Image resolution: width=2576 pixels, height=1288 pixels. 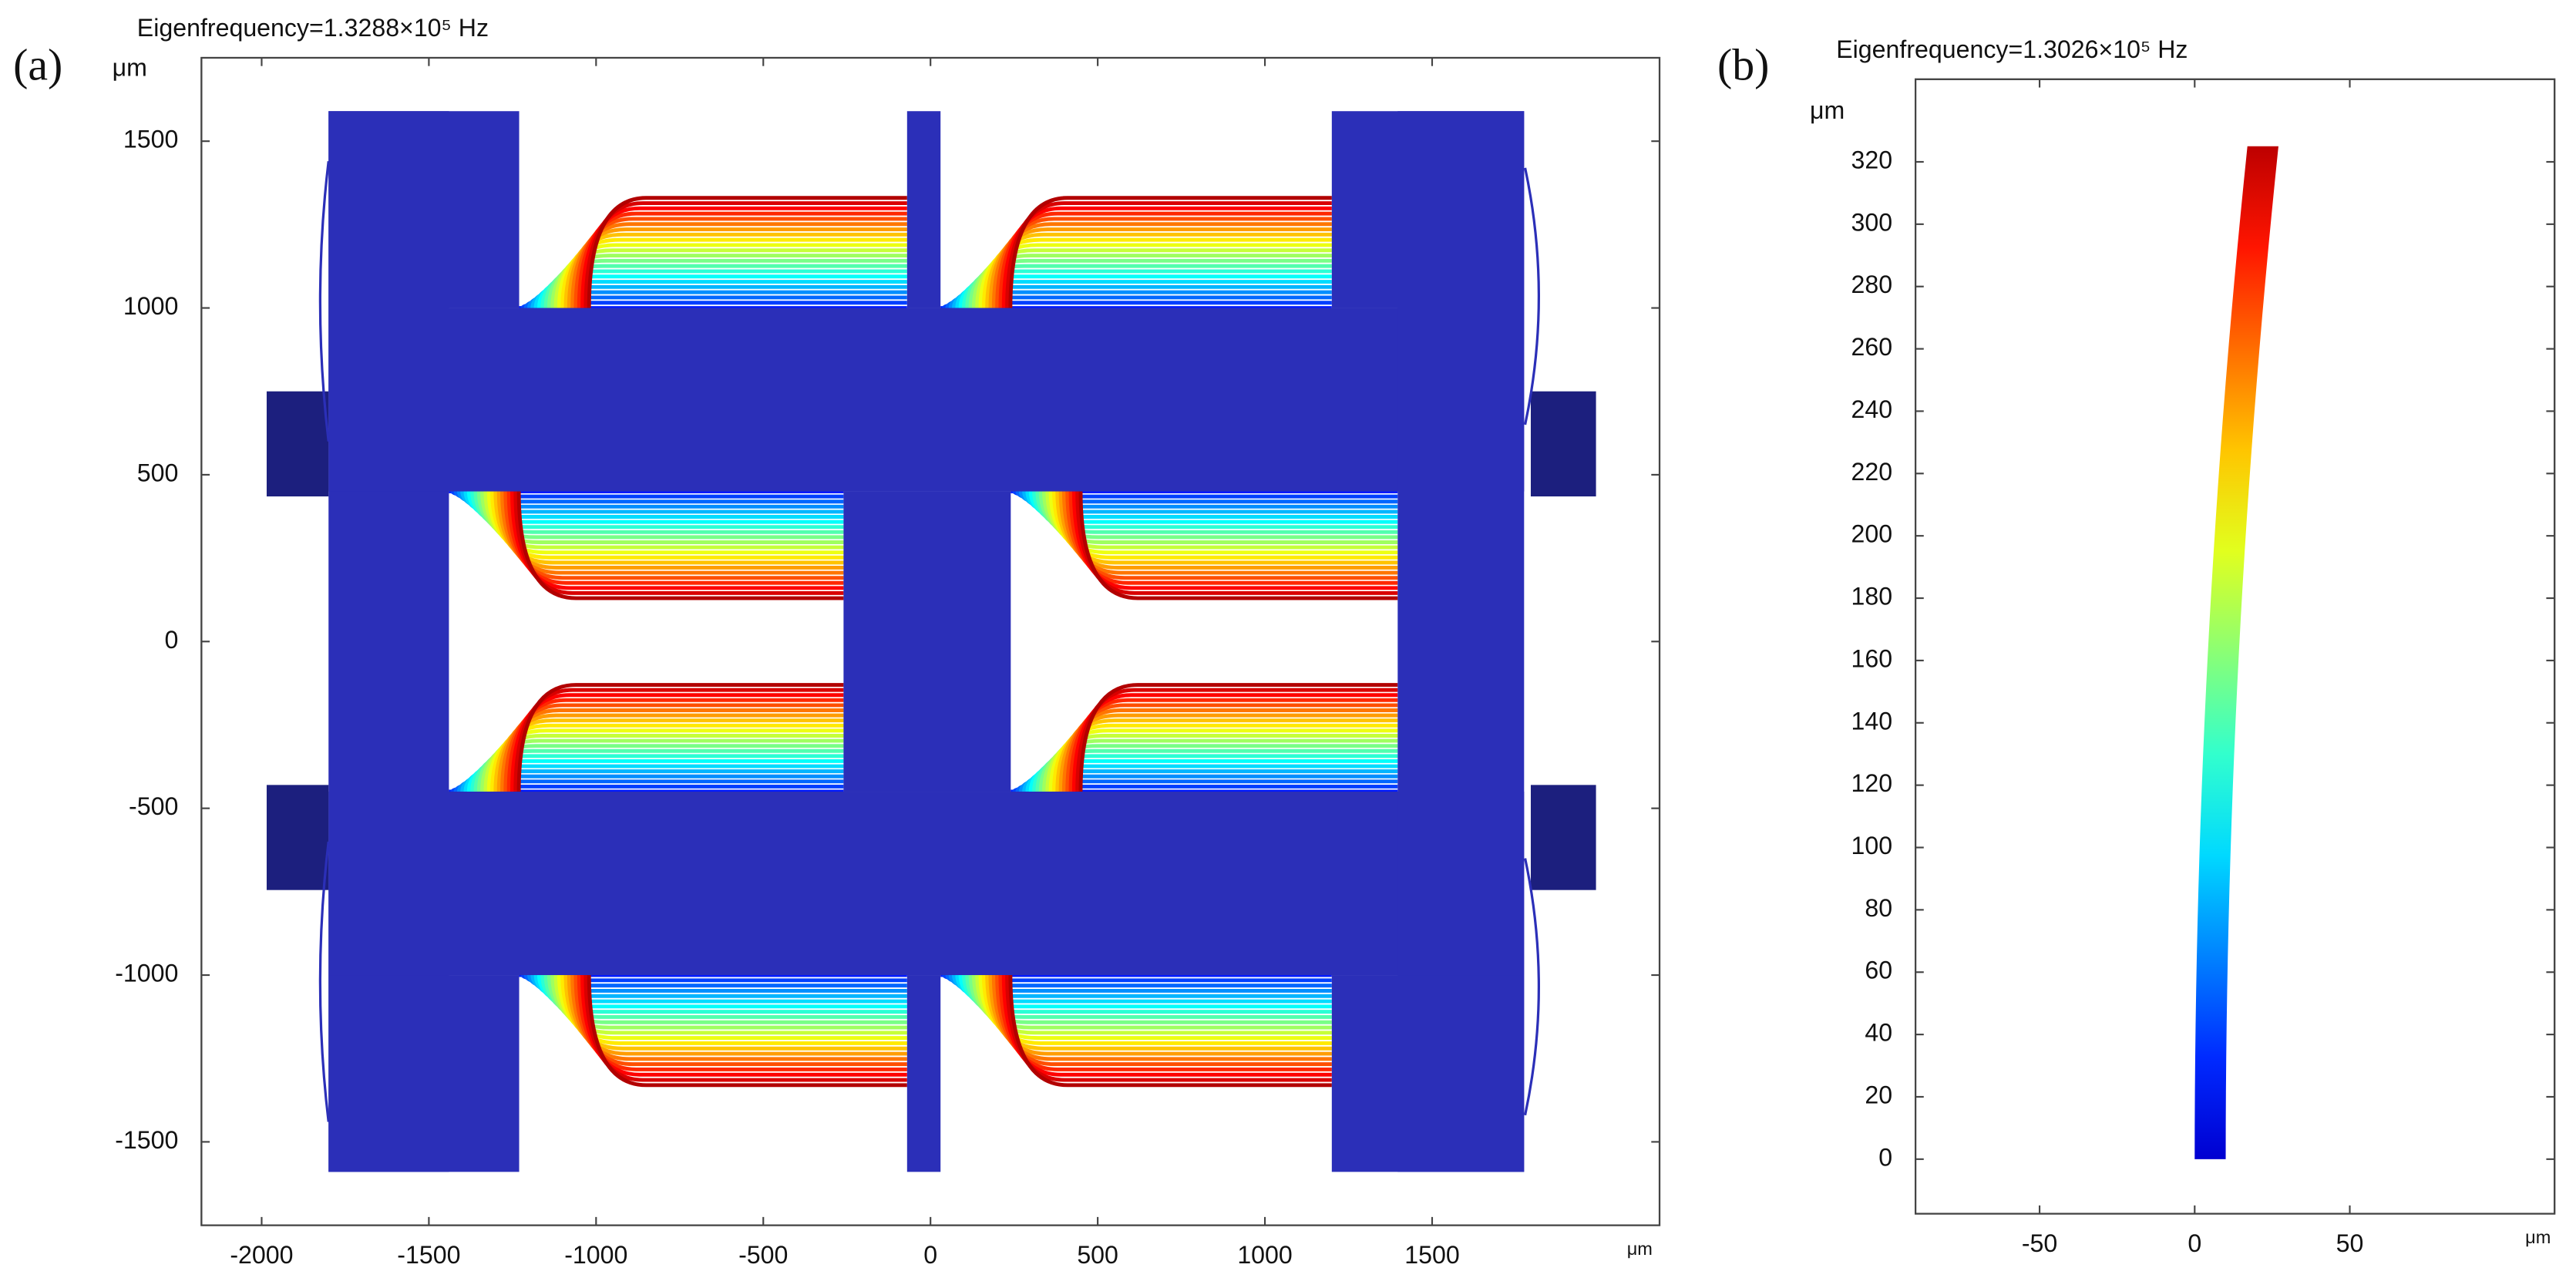 What do you see at coordinates (146, 973) in the screenshot?
I see `y-tick-label: -1000` at bounding box center [146, 973].